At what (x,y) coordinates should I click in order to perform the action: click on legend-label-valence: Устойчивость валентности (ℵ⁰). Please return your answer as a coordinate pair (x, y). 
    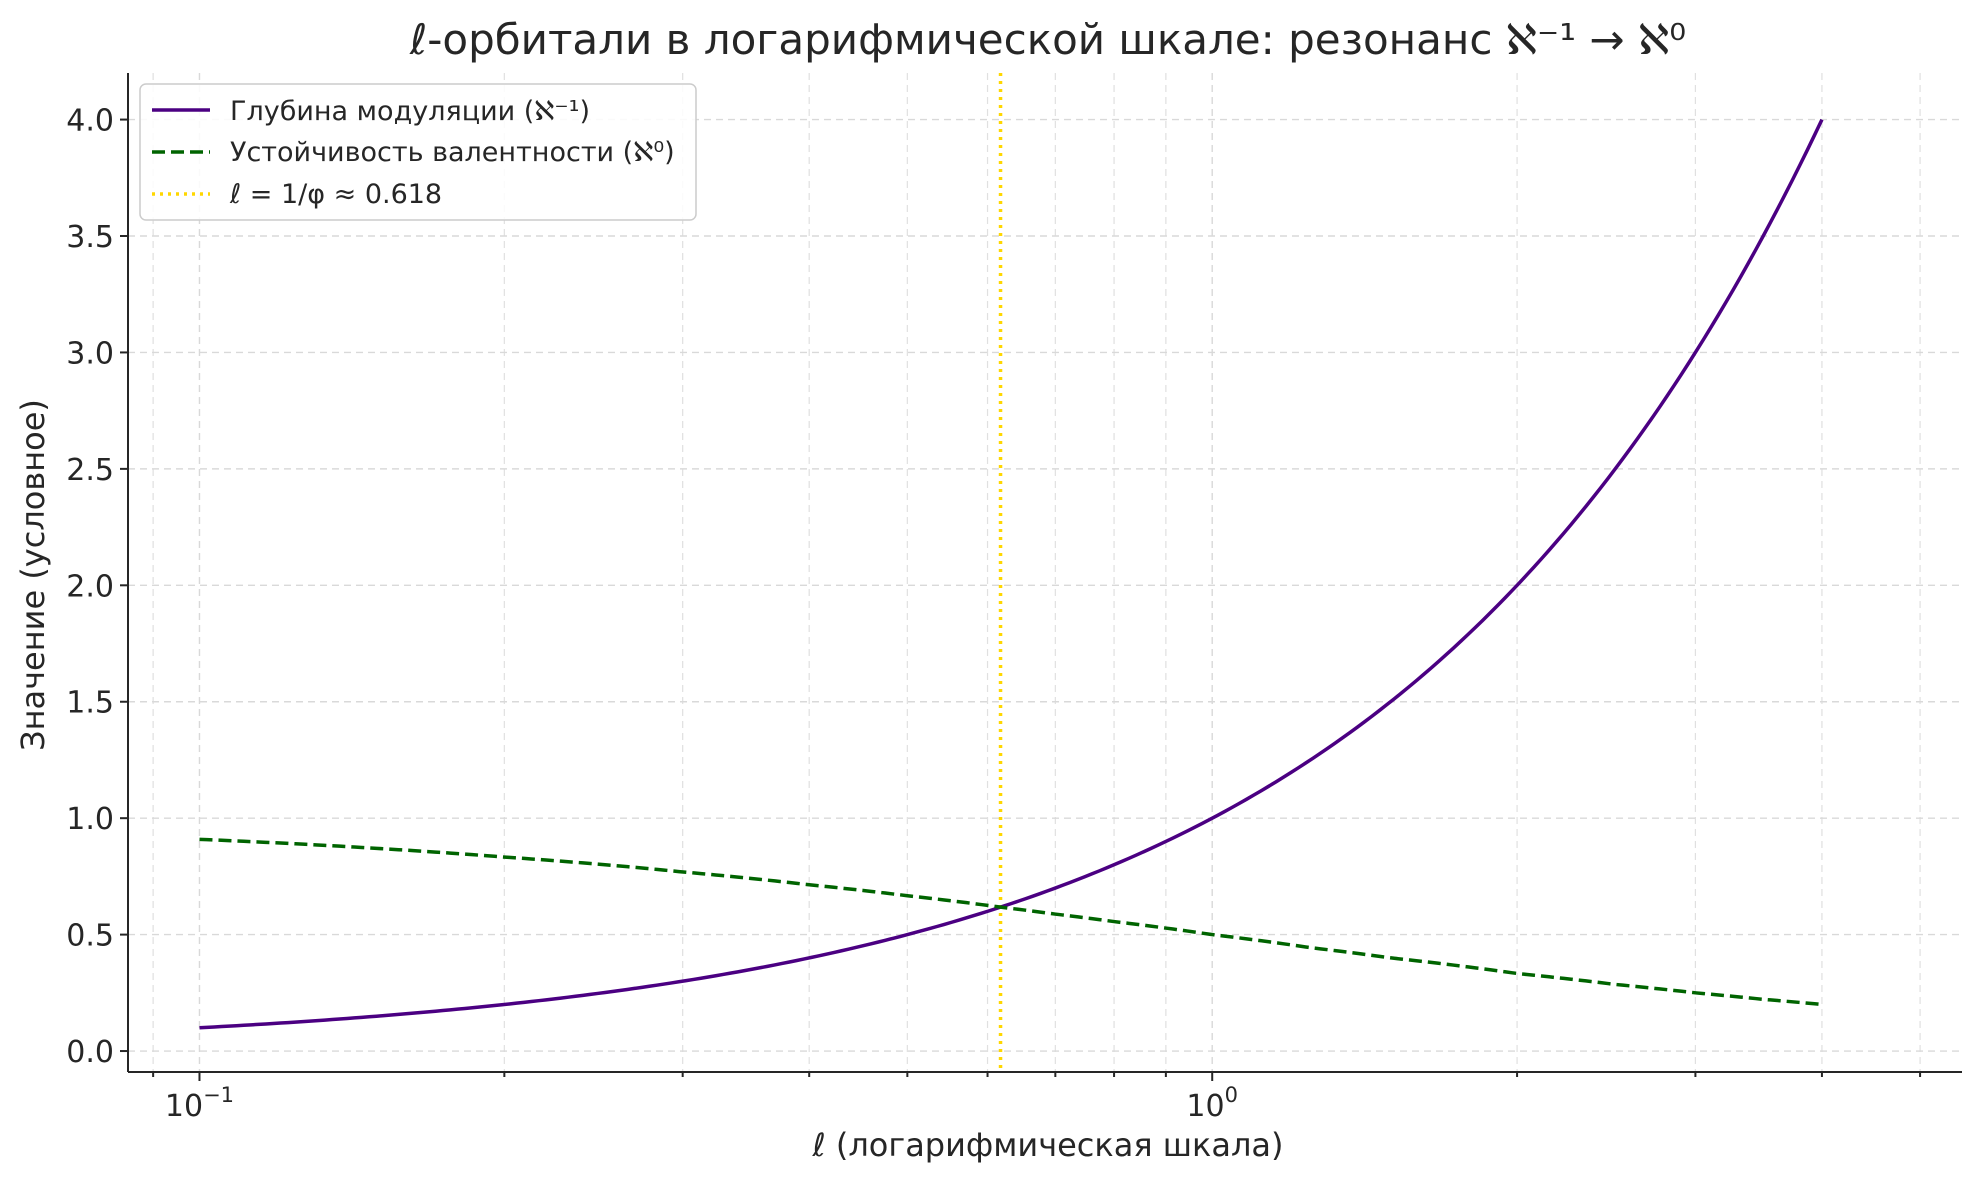
    Looking at the image, I should click on (452, 152).